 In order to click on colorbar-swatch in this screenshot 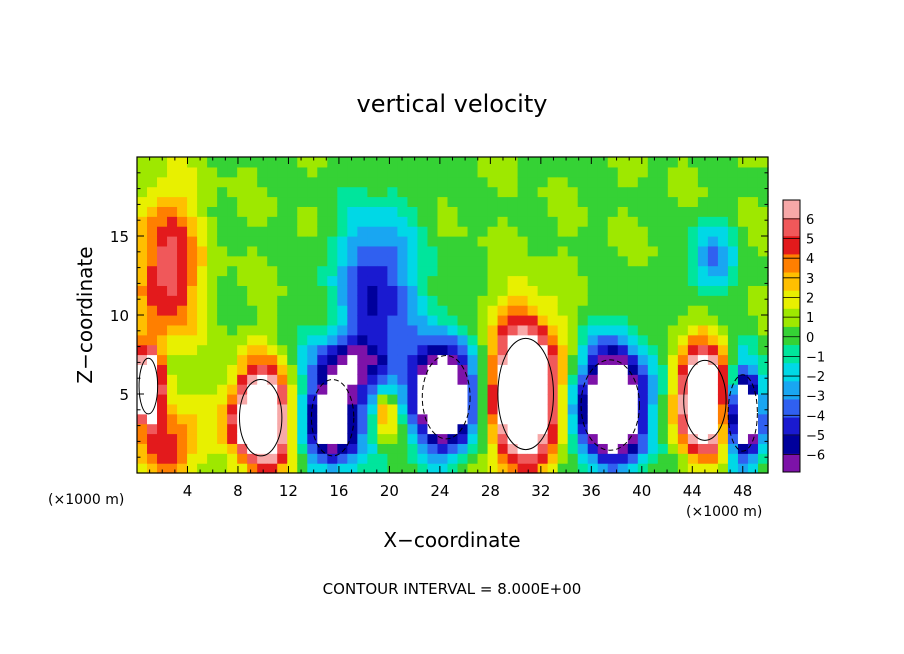, I will do `click(791, 427)`.